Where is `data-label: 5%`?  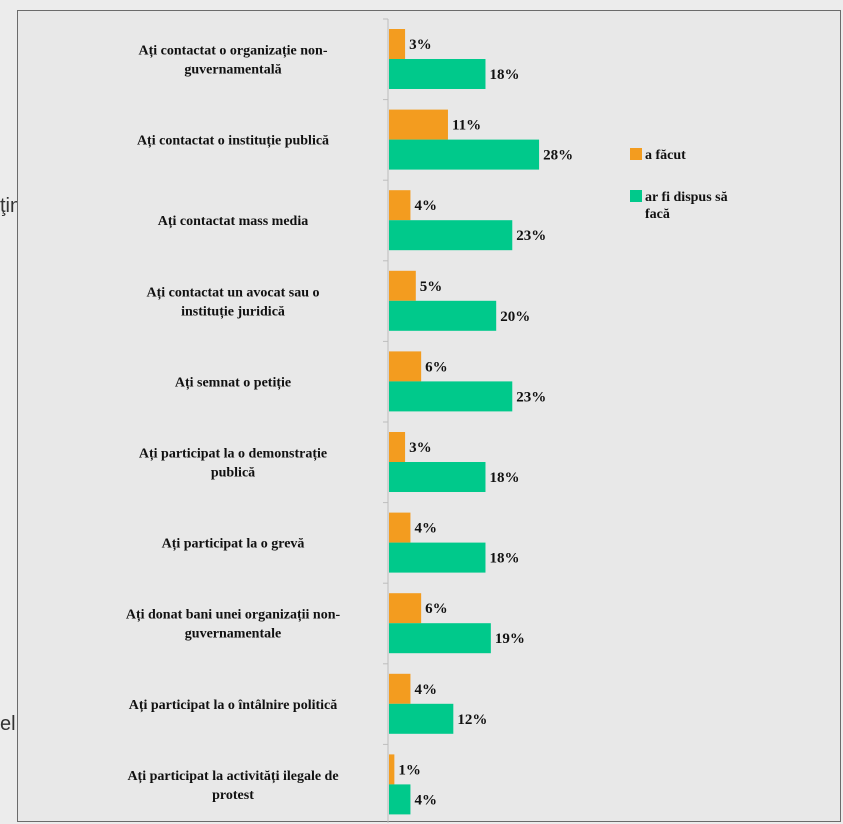
data-label: 5% is located at coordinates (431, 287).